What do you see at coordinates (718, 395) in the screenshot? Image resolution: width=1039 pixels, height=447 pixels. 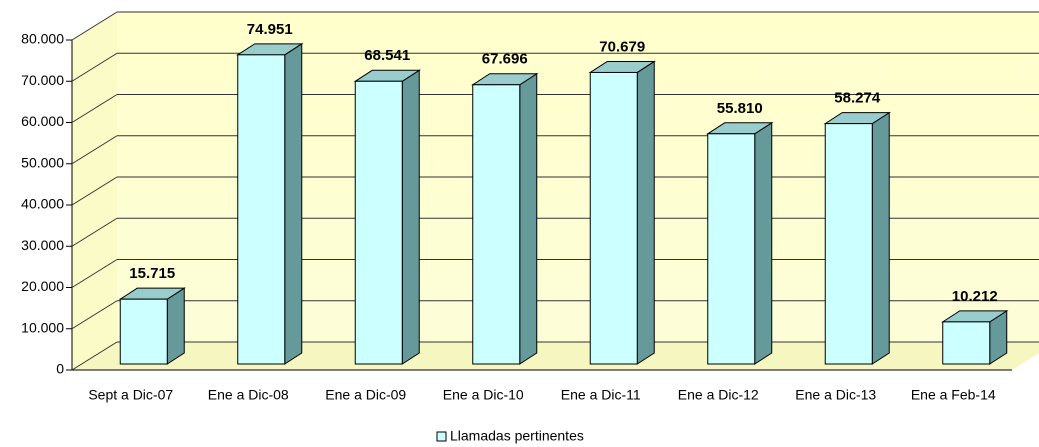 I see `x-tick-label: Ene a Dic-12` at bounding box center [718, 395].